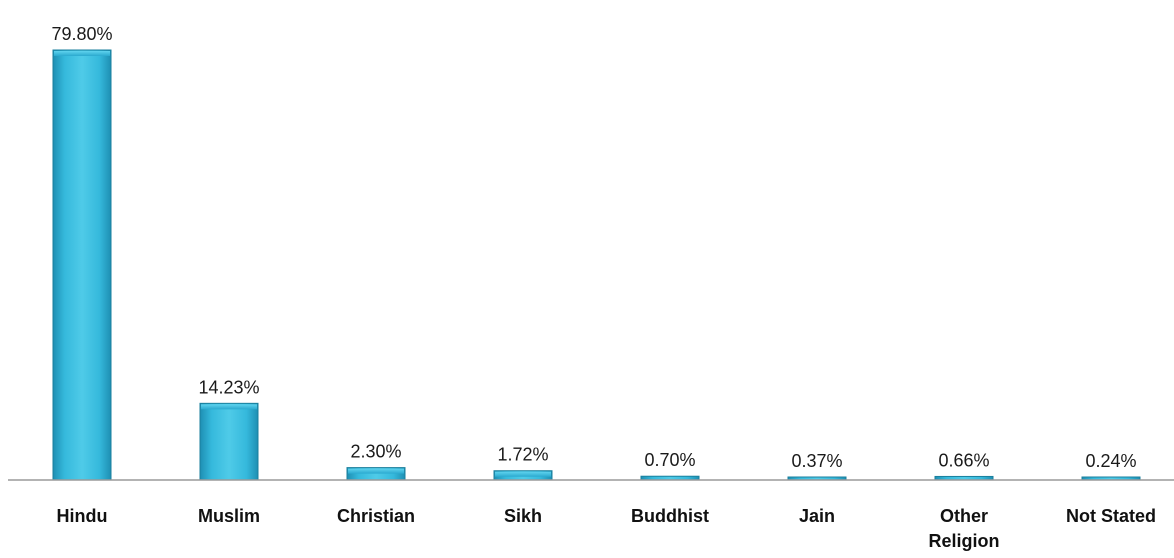 Image resolution: width=1174 pixels, height=558 pixels. I want to click on value-label: 0.66%, so click(963, 460).